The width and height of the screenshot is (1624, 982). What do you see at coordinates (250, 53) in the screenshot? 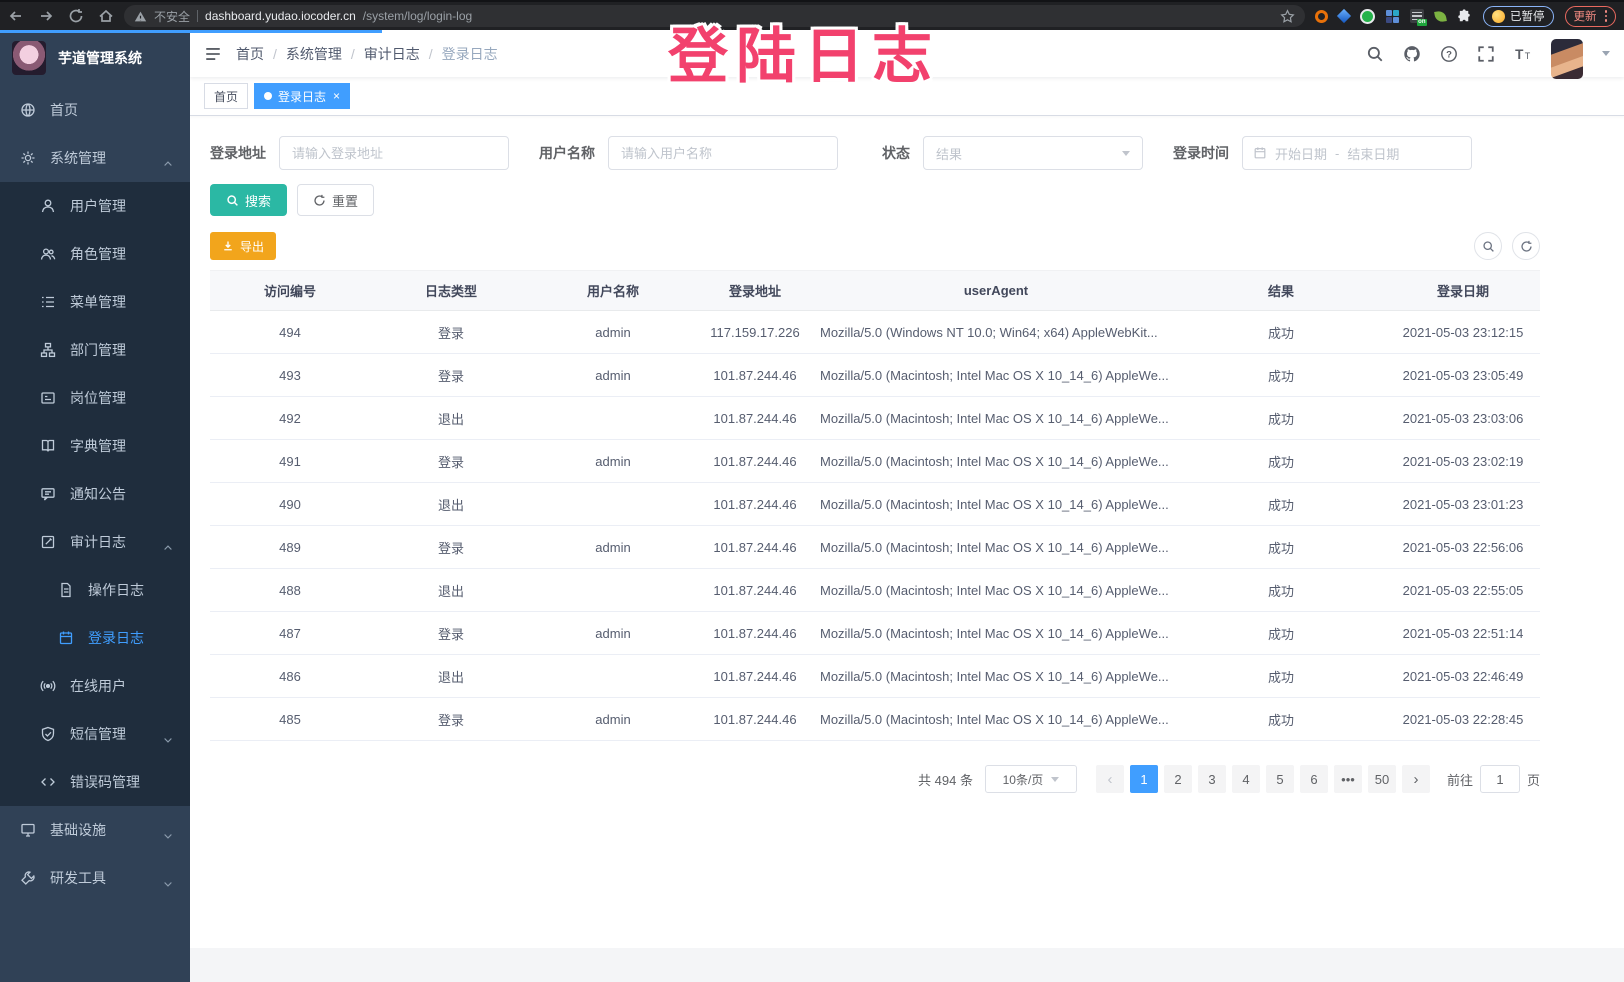
I see `breadcrumb-item-0: 首页` at bounding box center [250, 53].